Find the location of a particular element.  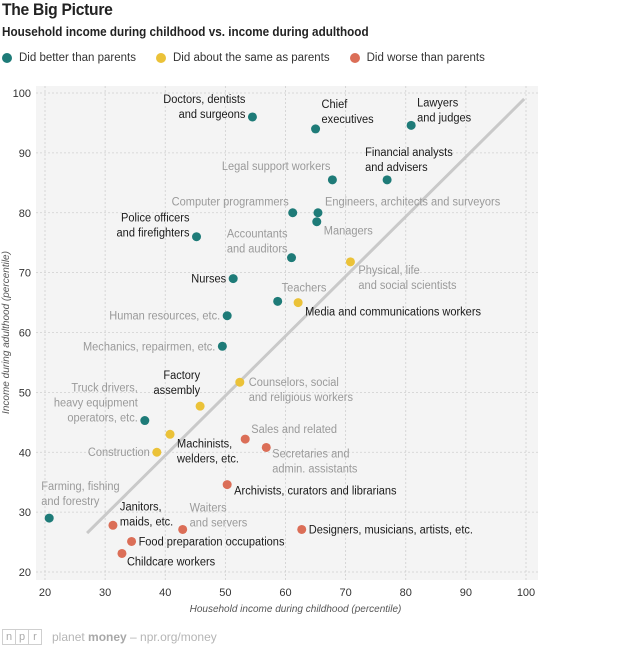

data-label-line: Financial analysts is located at coordinates (409, 152).